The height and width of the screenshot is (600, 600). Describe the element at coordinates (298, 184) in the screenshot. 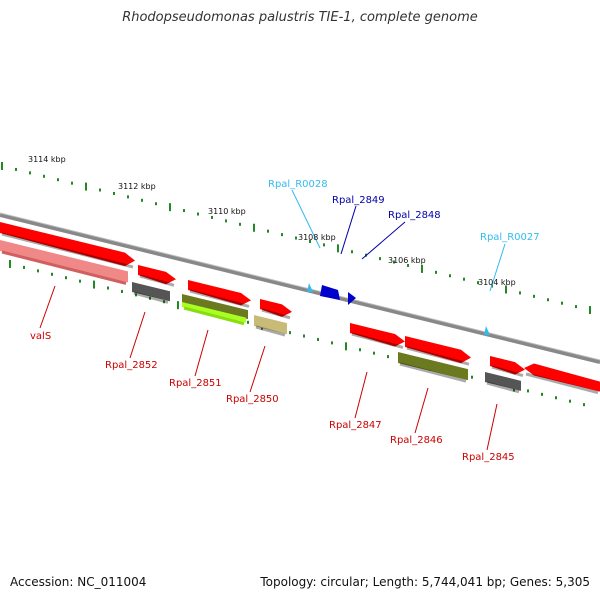

I see `gene-label: Rpal_R0028` at that location.